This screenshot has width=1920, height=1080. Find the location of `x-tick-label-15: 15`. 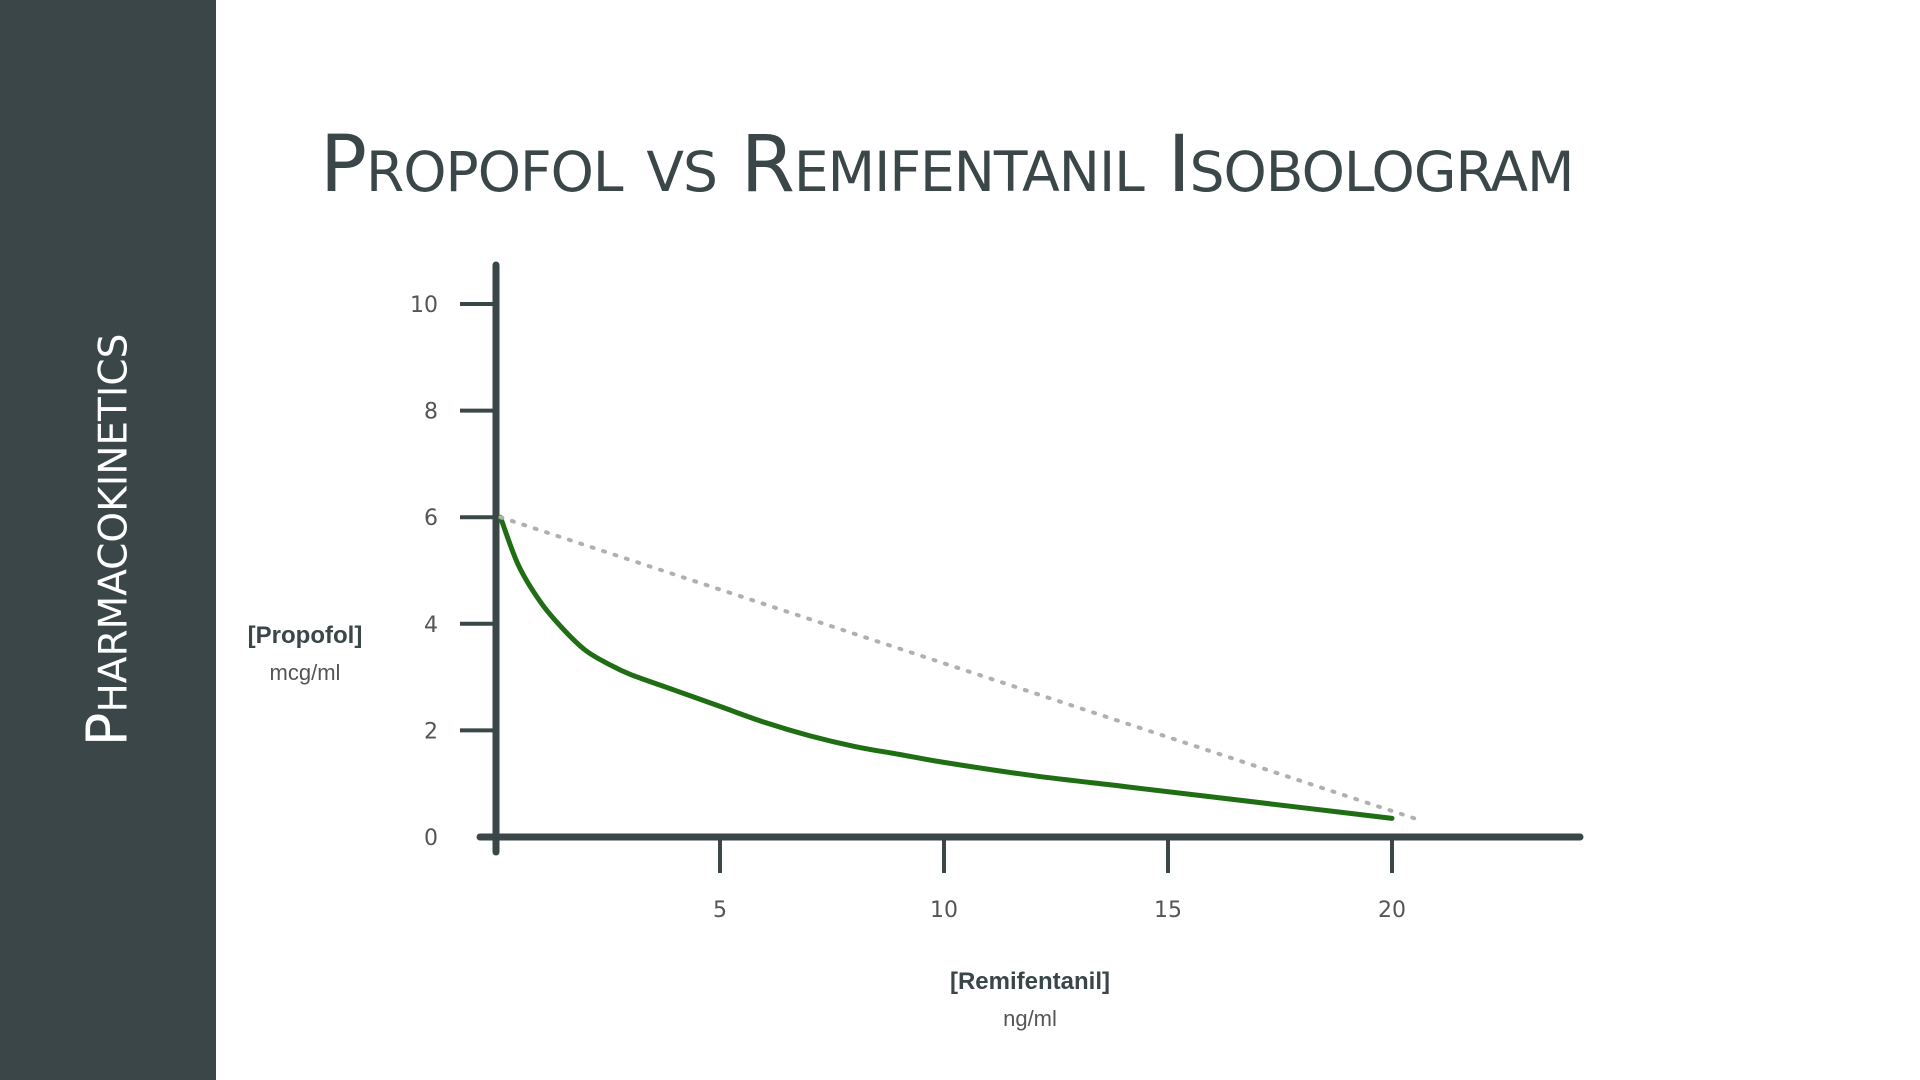

x-tick-label-15: 15 is located at coordinates (1168, 910).